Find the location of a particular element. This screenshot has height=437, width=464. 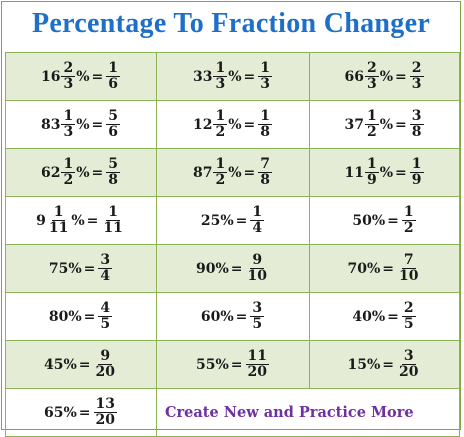

percent-whole: 60 is located at coordinates (210, 316).